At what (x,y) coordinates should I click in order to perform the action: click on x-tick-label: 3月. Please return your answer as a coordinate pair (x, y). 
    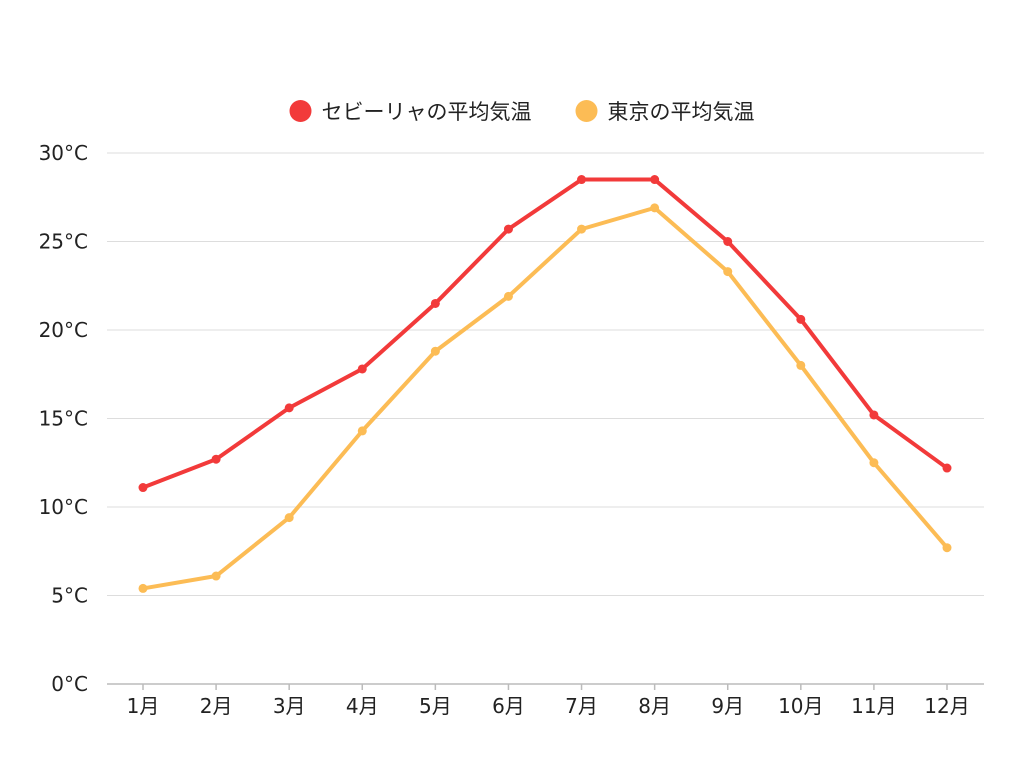
    Looking at the image, I should click on (289, 706).